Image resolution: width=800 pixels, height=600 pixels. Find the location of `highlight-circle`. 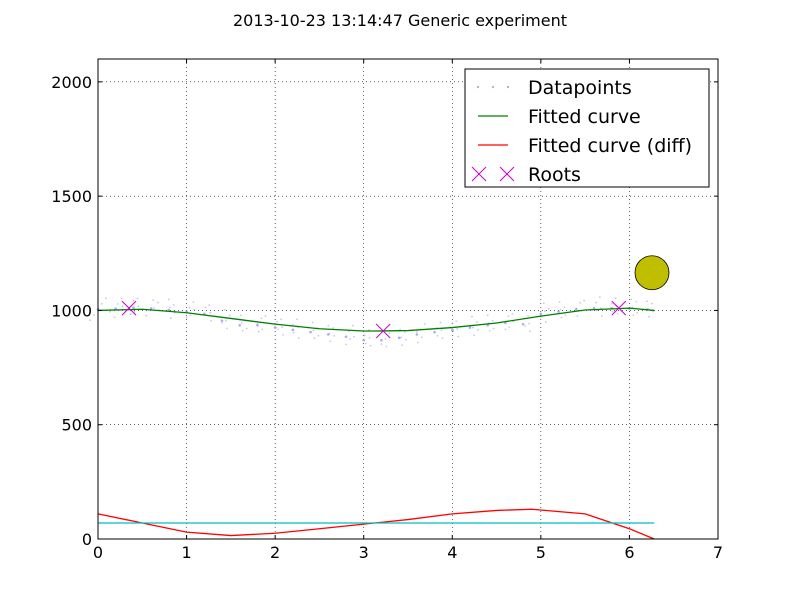

highlight-circle is located at coordinates (652, 273).